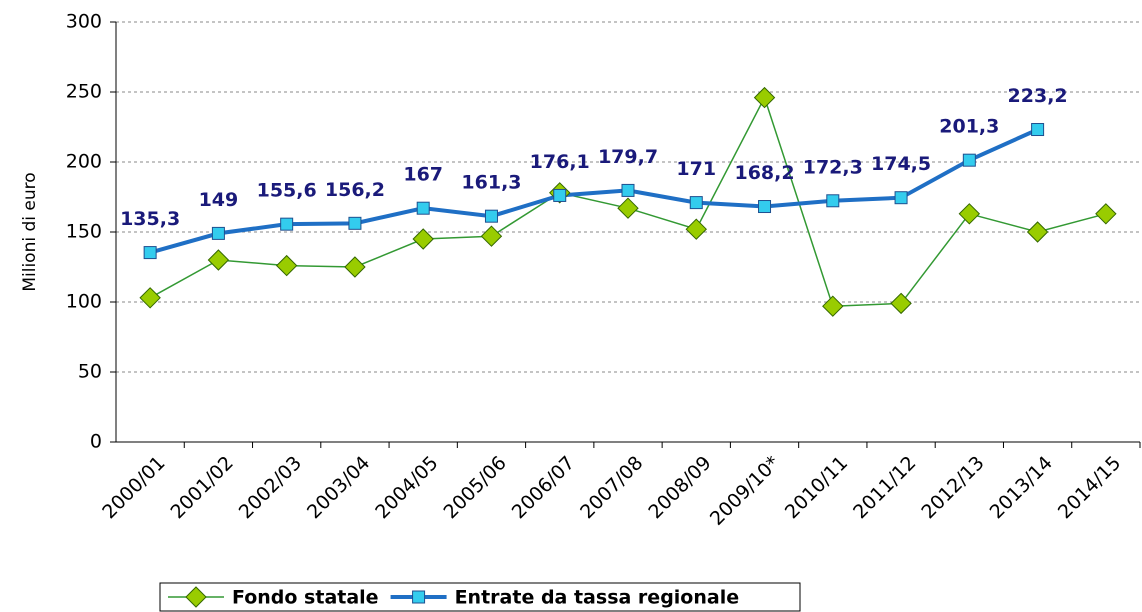 The height and width of the screenshot is (612, 1142). I want to click on value-label: 172,3, so click(833, 167).